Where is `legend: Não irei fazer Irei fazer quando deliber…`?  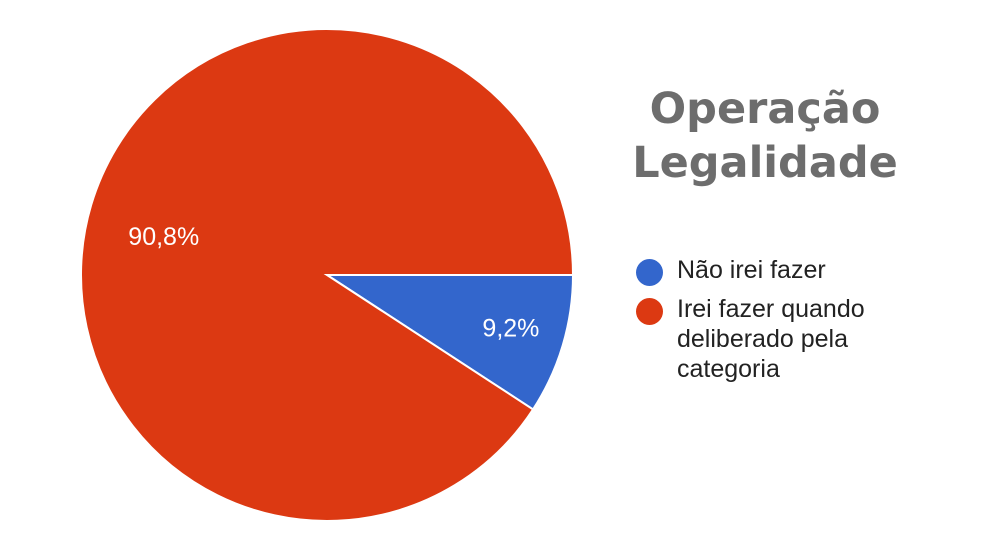 legend: Não irei fazer Irei fazer quando deliber… is located at coordinates (806, 323).